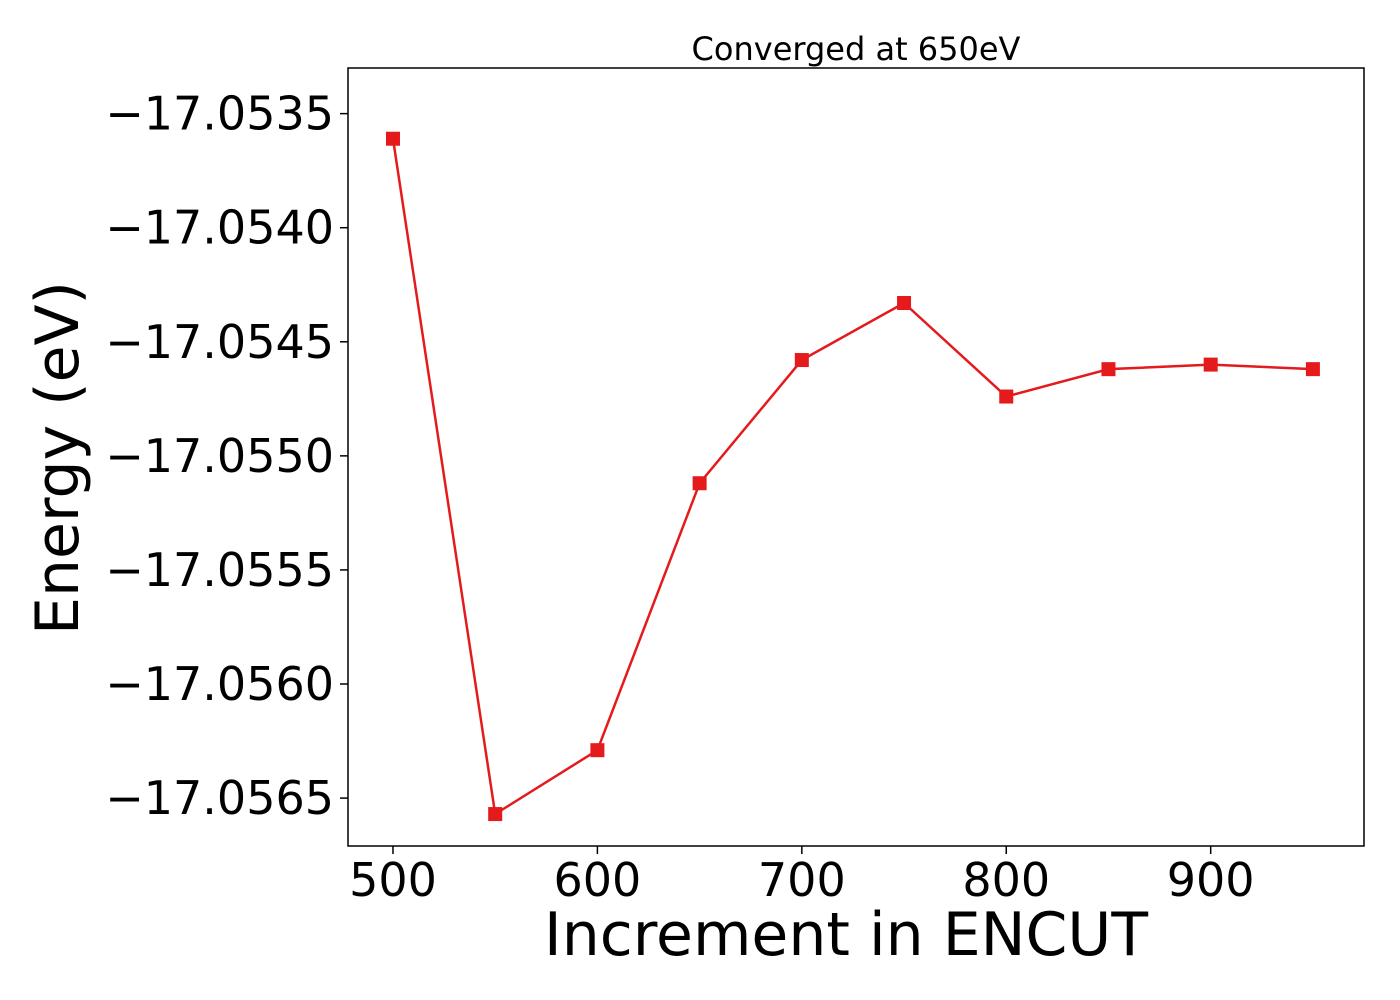 The height and width of the screenshot is (1000, 1400). Describe the element at coordinates (219, 228) in the screenshot. I see `y-tick-label: −17.0540` at that location.